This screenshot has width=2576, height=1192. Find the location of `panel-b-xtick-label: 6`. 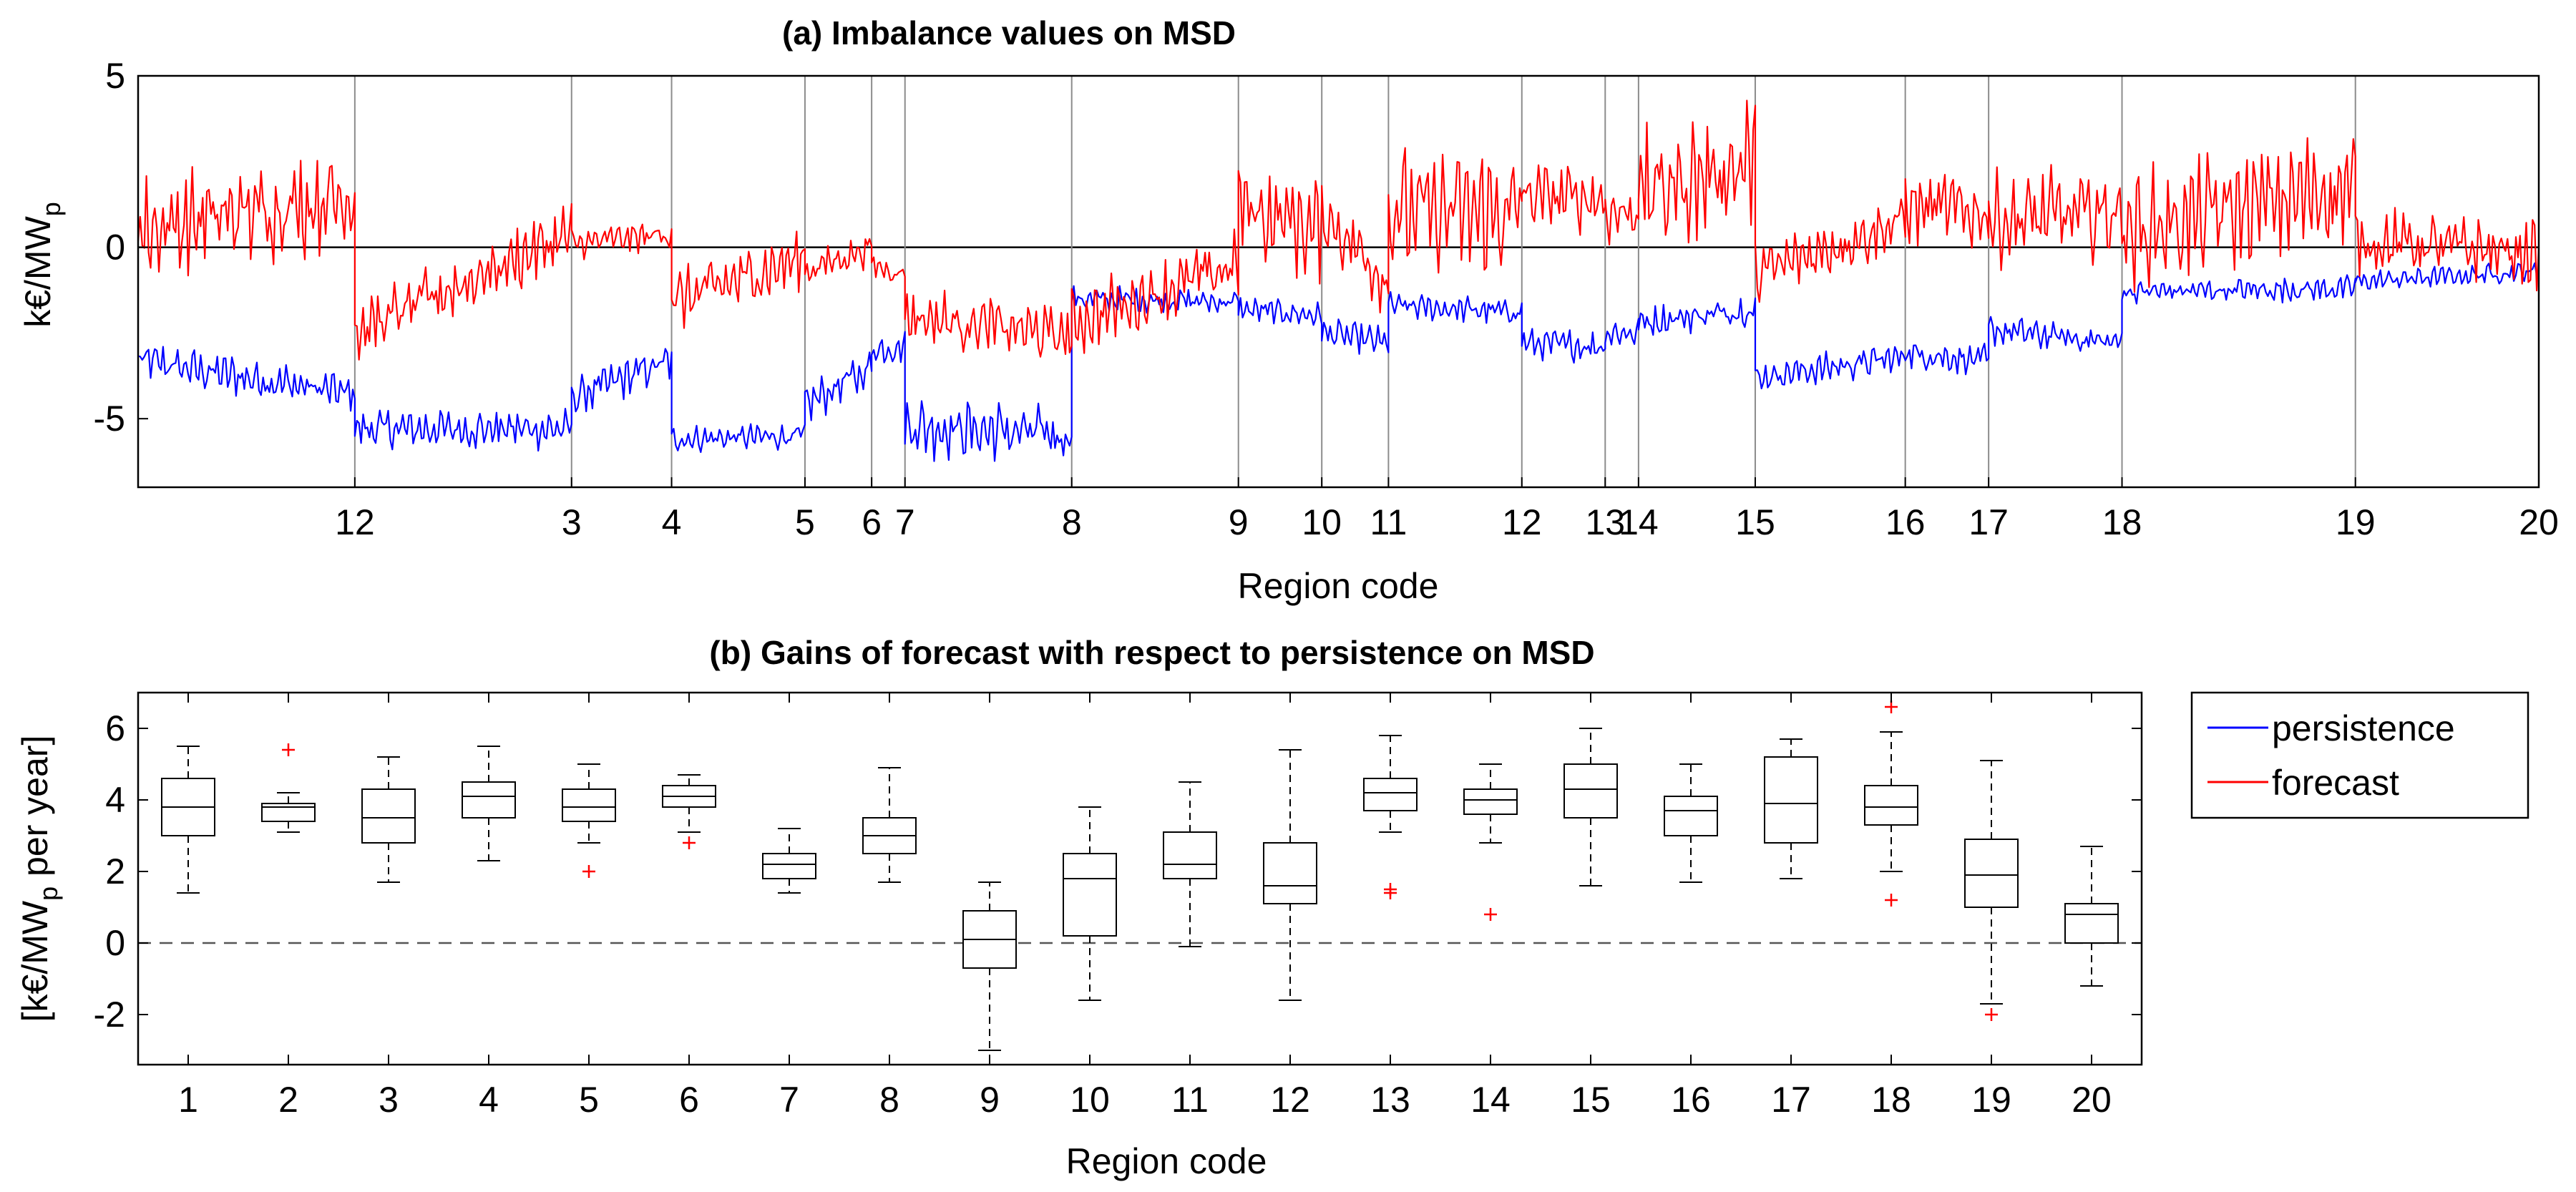

panel-b-xtick-label: 6 is located at coordinates (689, 1100).